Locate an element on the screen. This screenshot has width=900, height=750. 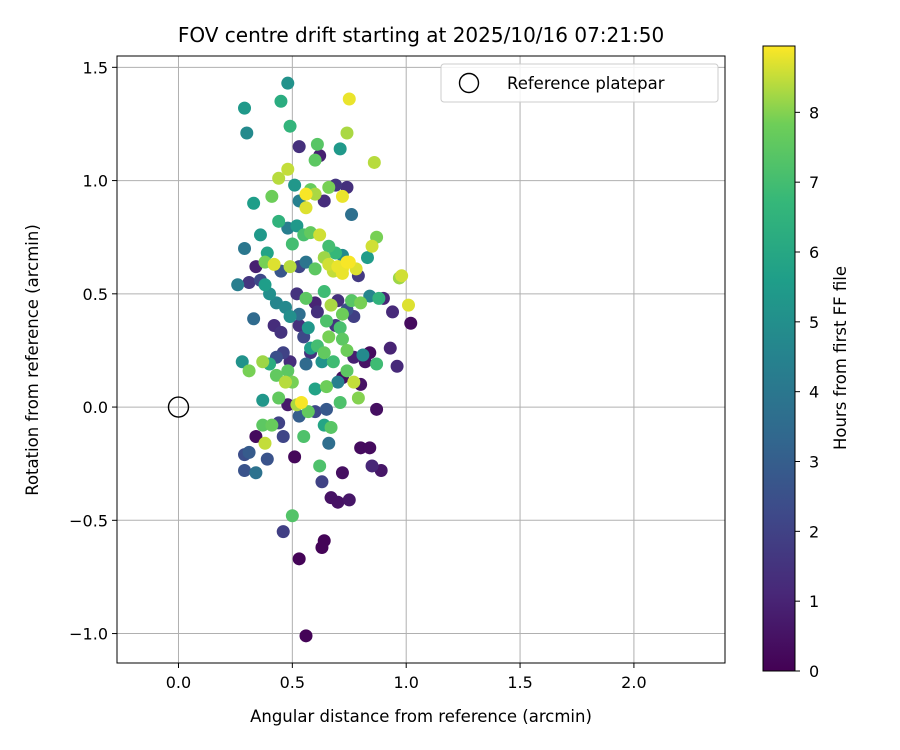
colorbar-tick-label: 2 is located at coordinates (814, 531).